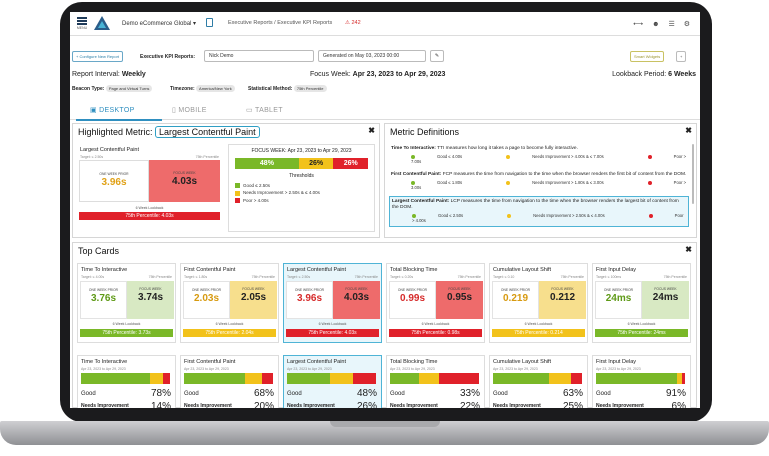  Describe the element at coordinates (98, 56) in the screenshot. I see `configure-report-button: + Configure New Report` at that location.